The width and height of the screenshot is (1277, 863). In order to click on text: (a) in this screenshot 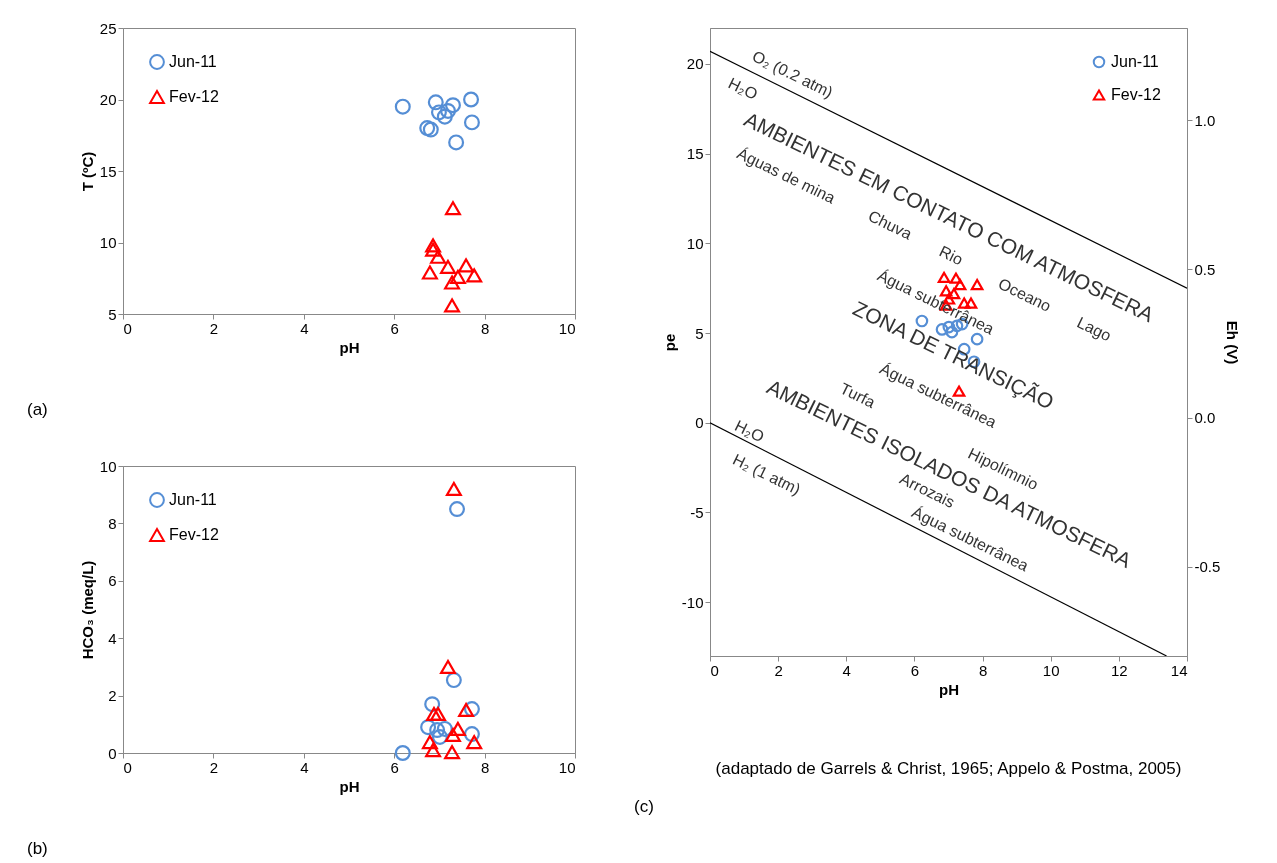, I will do `click(37, 409)`.